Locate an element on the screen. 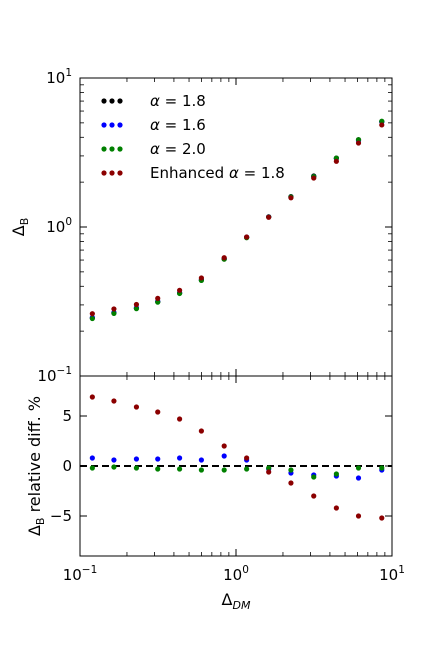  bottom-y-tick-label: 5 is located at coordinates (67, 416).